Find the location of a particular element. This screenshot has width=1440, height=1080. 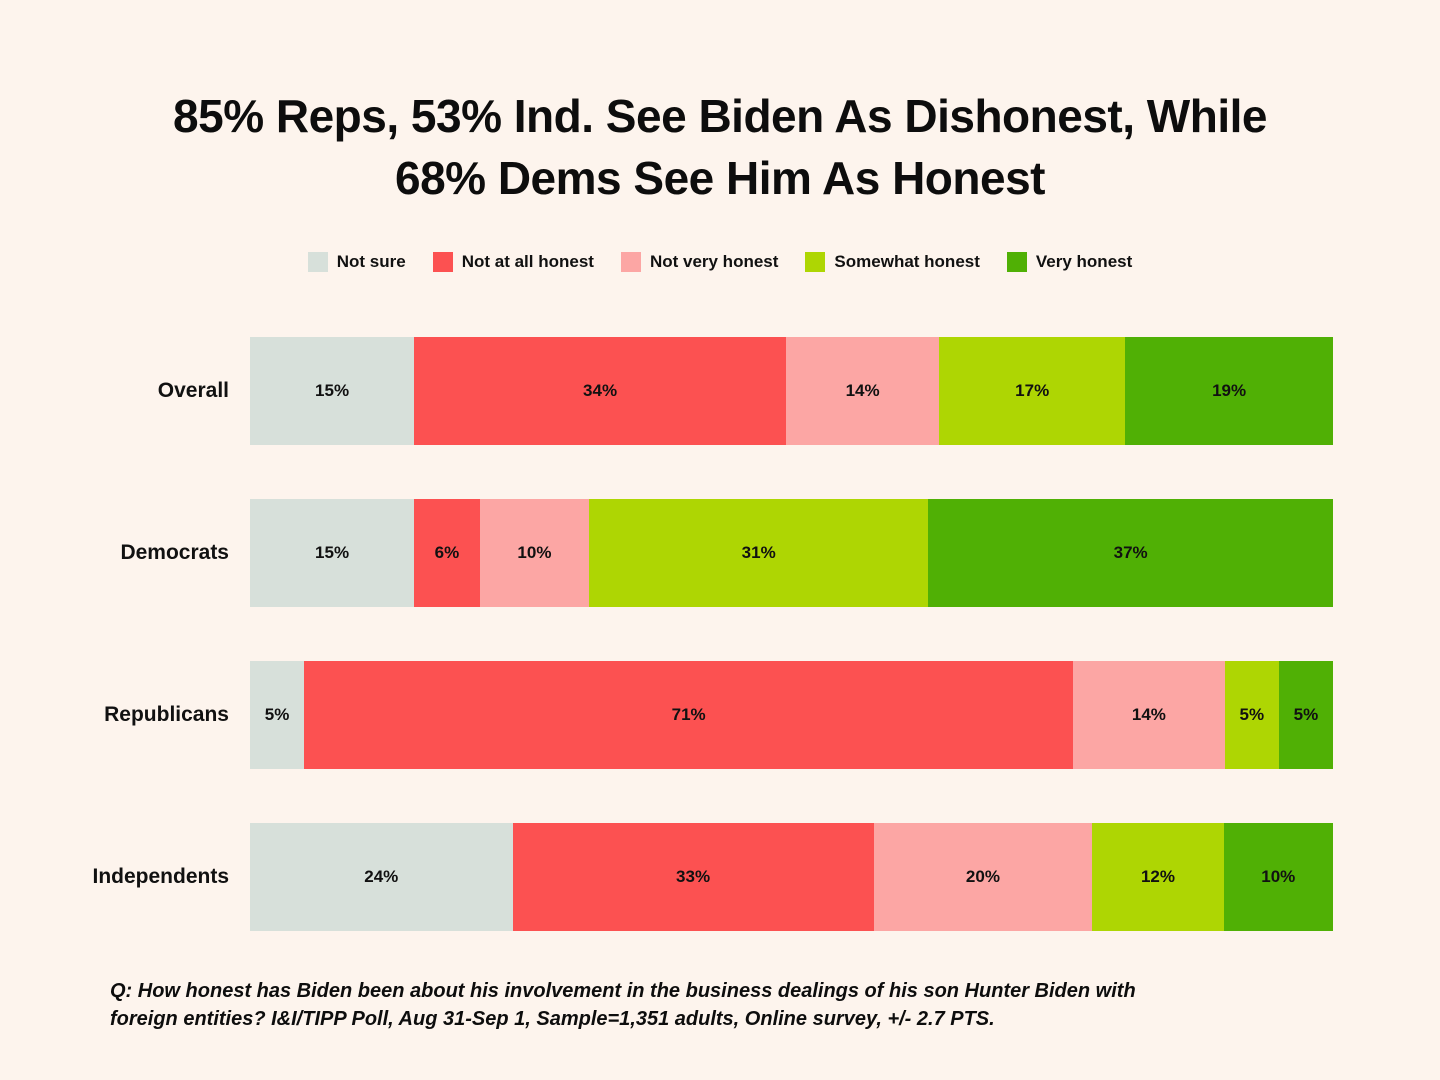

row-label: Independents is located at coordinates (160, 876).